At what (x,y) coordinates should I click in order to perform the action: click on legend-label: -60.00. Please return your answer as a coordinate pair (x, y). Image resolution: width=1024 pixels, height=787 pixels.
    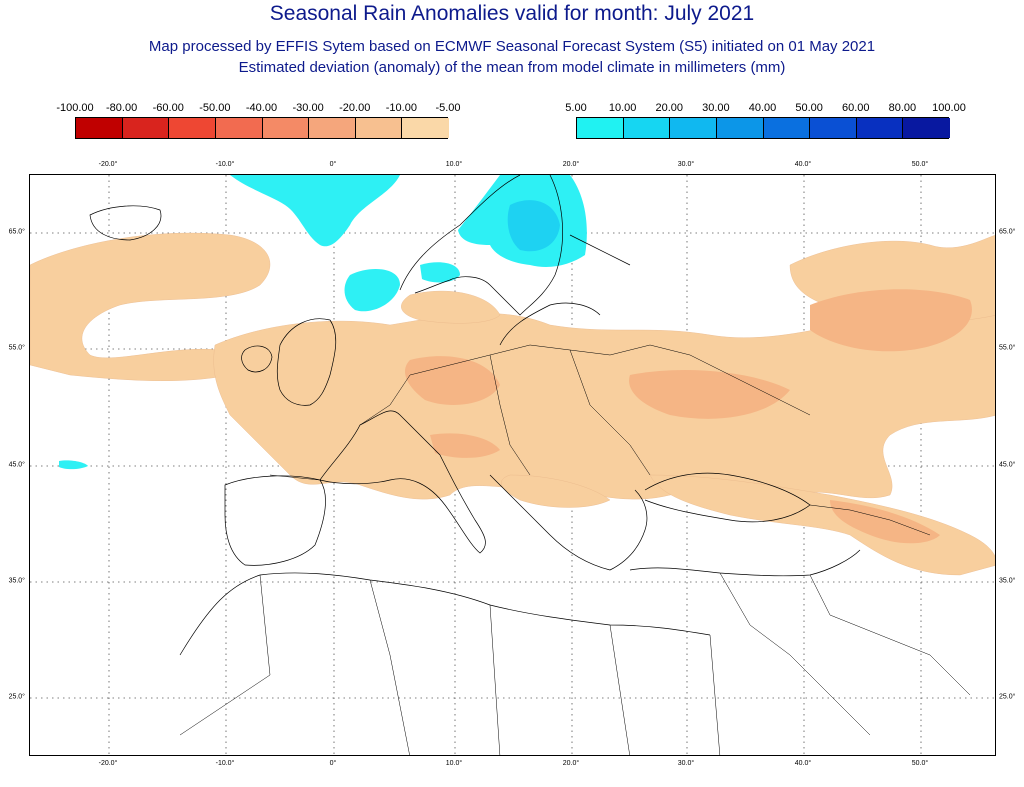
    Looking at the image, I should click on (168, 108).